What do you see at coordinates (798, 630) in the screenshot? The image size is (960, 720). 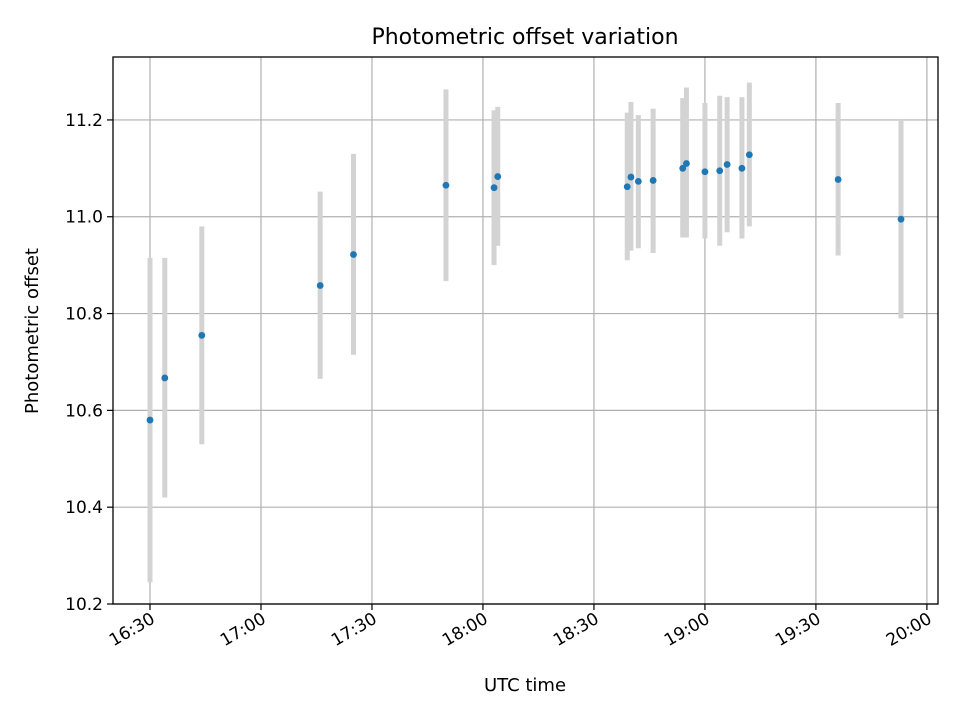 I see `x-tick-label: 19:30` at bounding box center [798, 630].